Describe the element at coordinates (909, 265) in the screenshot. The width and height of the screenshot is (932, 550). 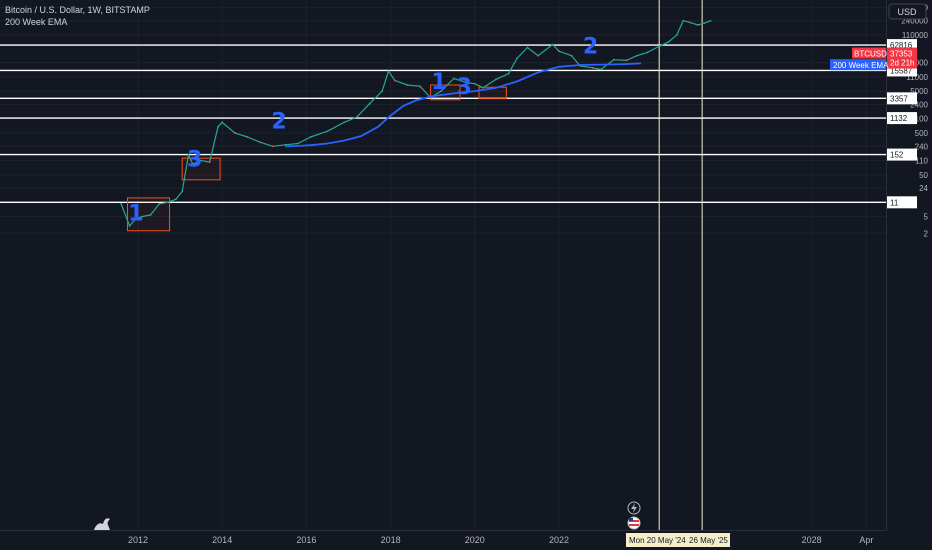
I see `price-scale-bg` at that location.